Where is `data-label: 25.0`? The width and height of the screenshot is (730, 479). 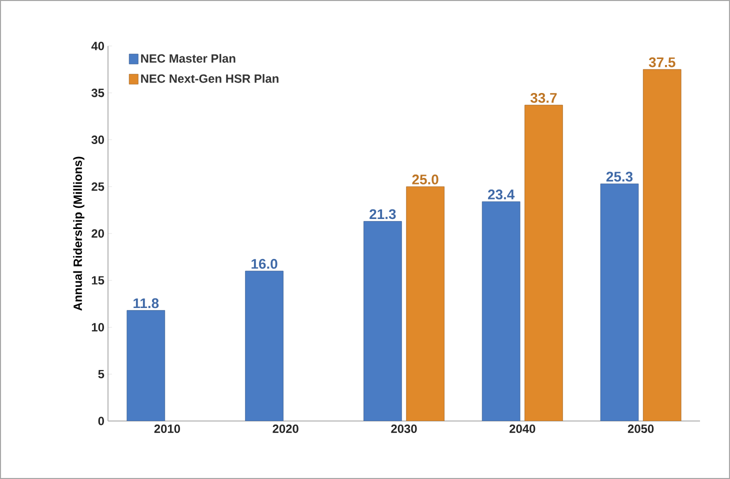
data-label: 25.0 is located at coordinates (425, 179).